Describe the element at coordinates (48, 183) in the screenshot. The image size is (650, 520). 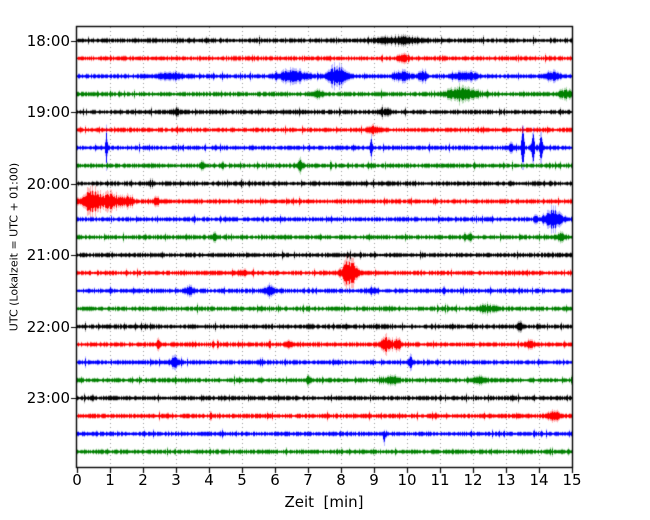
I see `y-tick-label: 20:00` at that location.